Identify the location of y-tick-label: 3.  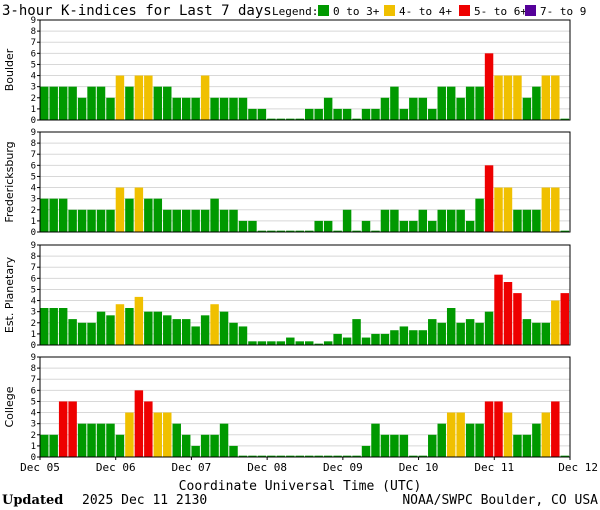
(33, 425).